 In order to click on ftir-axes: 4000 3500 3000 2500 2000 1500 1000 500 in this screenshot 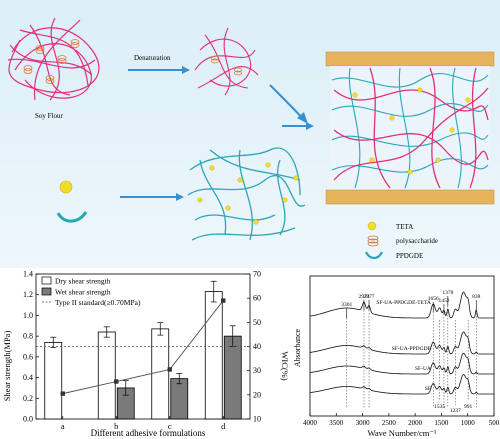, I will do `click(401, 420)`.